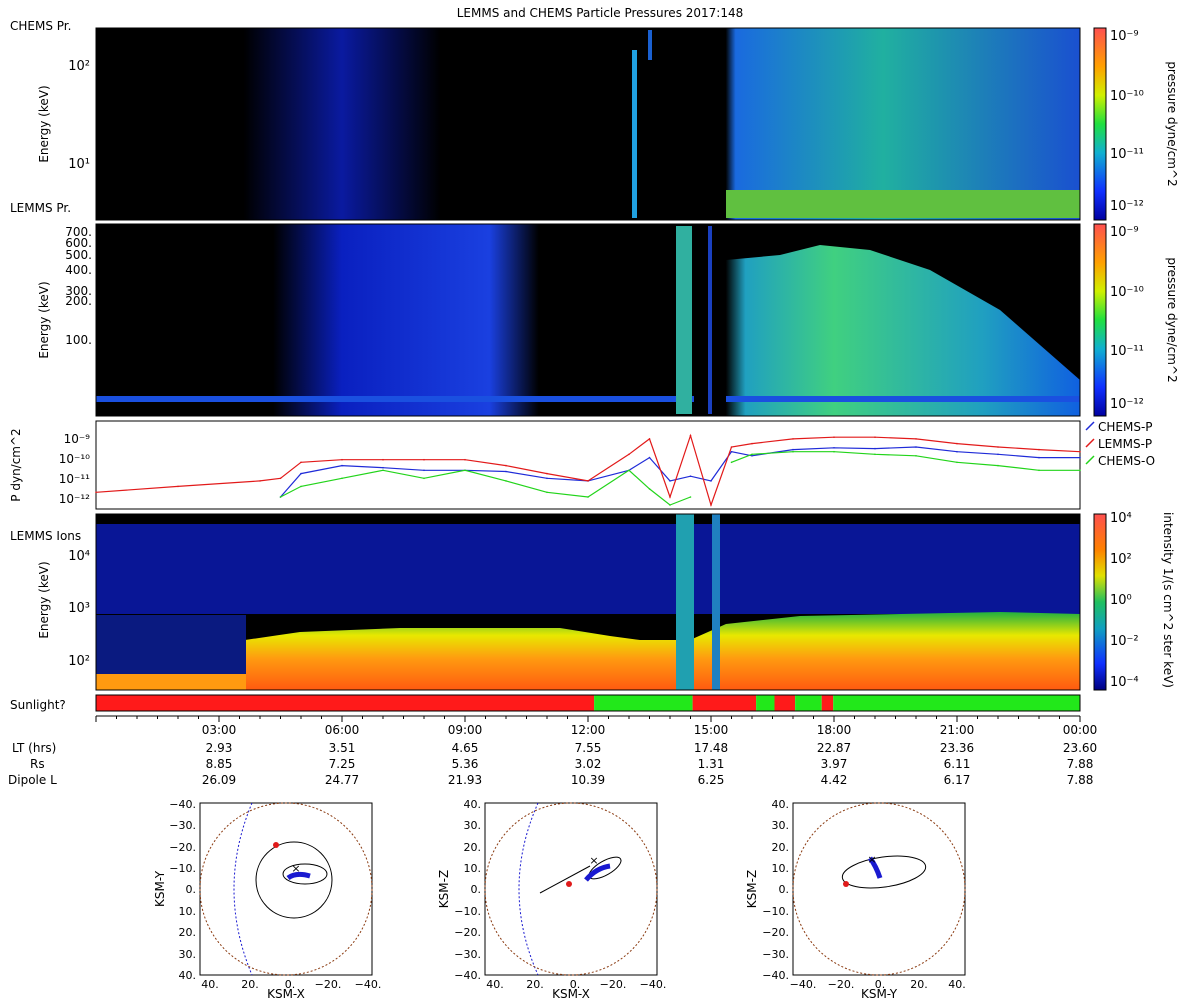  What do you see at coordinates (875, 867) in the screenshot?
I see `orbit-yz-track` at bounding box center [875, 867].